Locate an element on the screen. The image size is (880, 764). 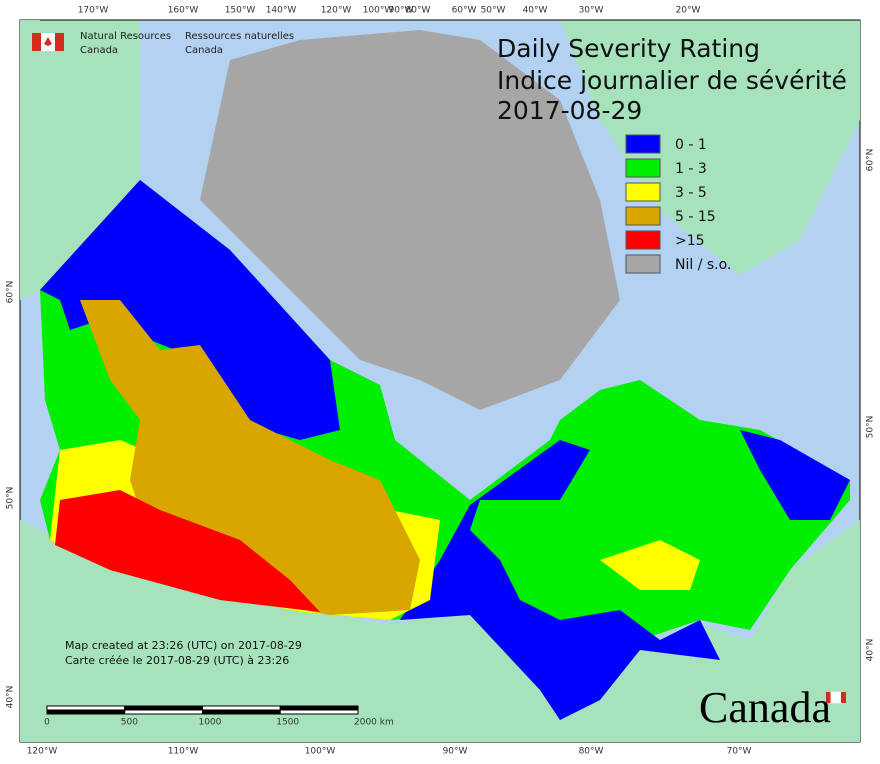
top-tick-label: 150°W is located at coordinates (240, 11).